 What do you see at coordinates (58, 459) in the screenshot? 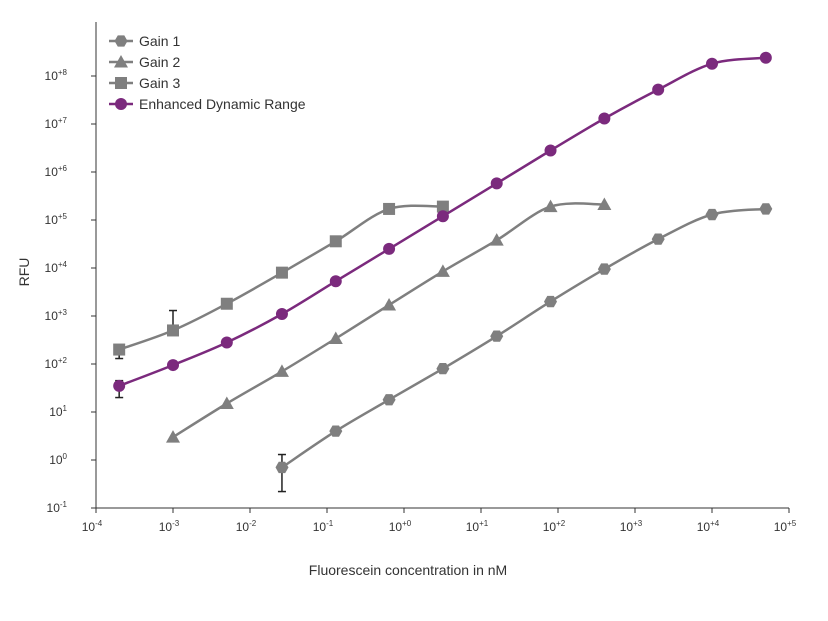
I see `y-tick-label: 10⁰` at bounding box center [58, 459].